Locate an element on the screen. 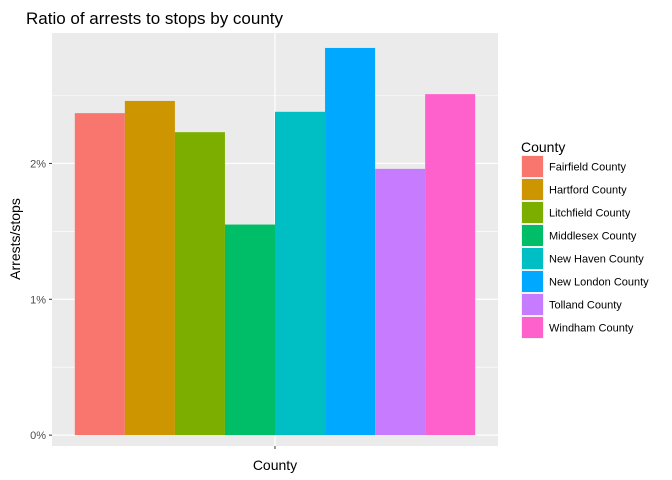 The height and width of the screenshot is (480, 672). legend-label: New Haven County is located at coordinates (596, 260).